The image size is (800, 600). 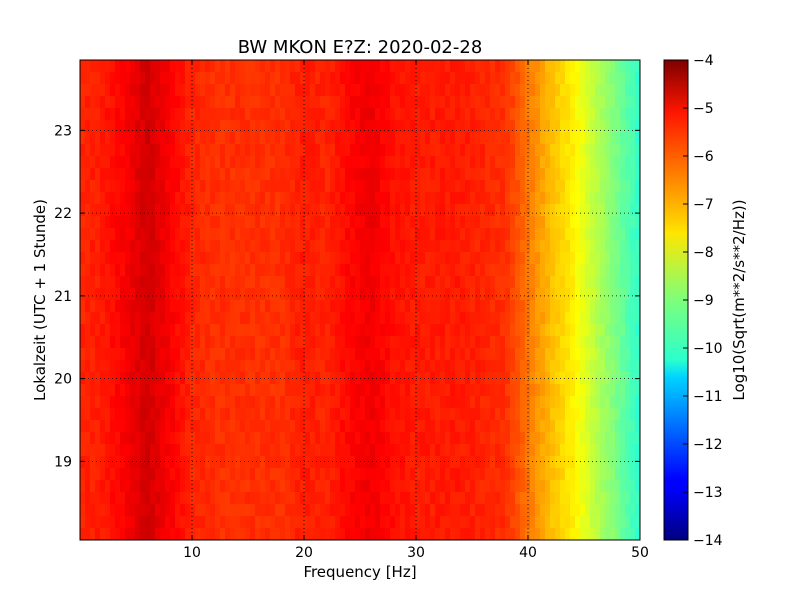 What do you see at coordinates (192, 553) in the screenshot?
I see `x-tick-label: 10` at bounding box center [192, 553].